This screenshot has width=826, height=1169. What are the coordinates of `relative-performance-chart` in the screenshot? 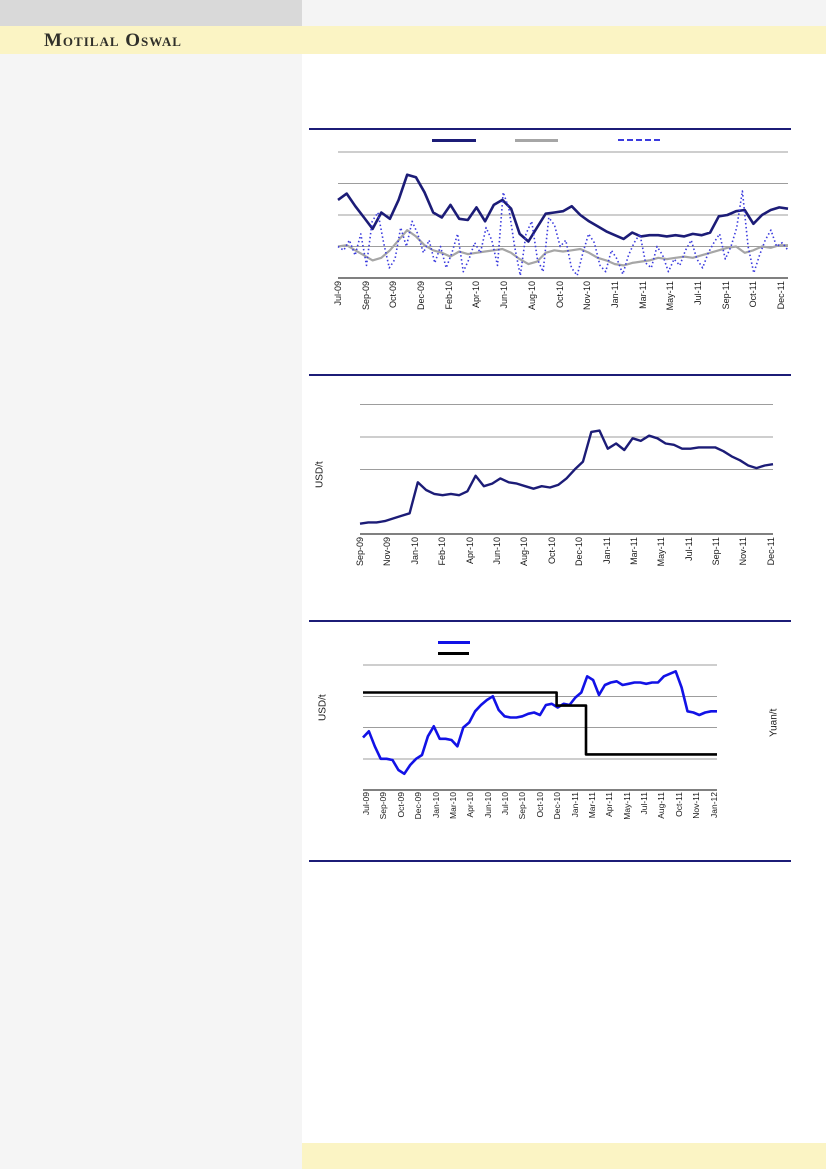 It's located at (563, 215).